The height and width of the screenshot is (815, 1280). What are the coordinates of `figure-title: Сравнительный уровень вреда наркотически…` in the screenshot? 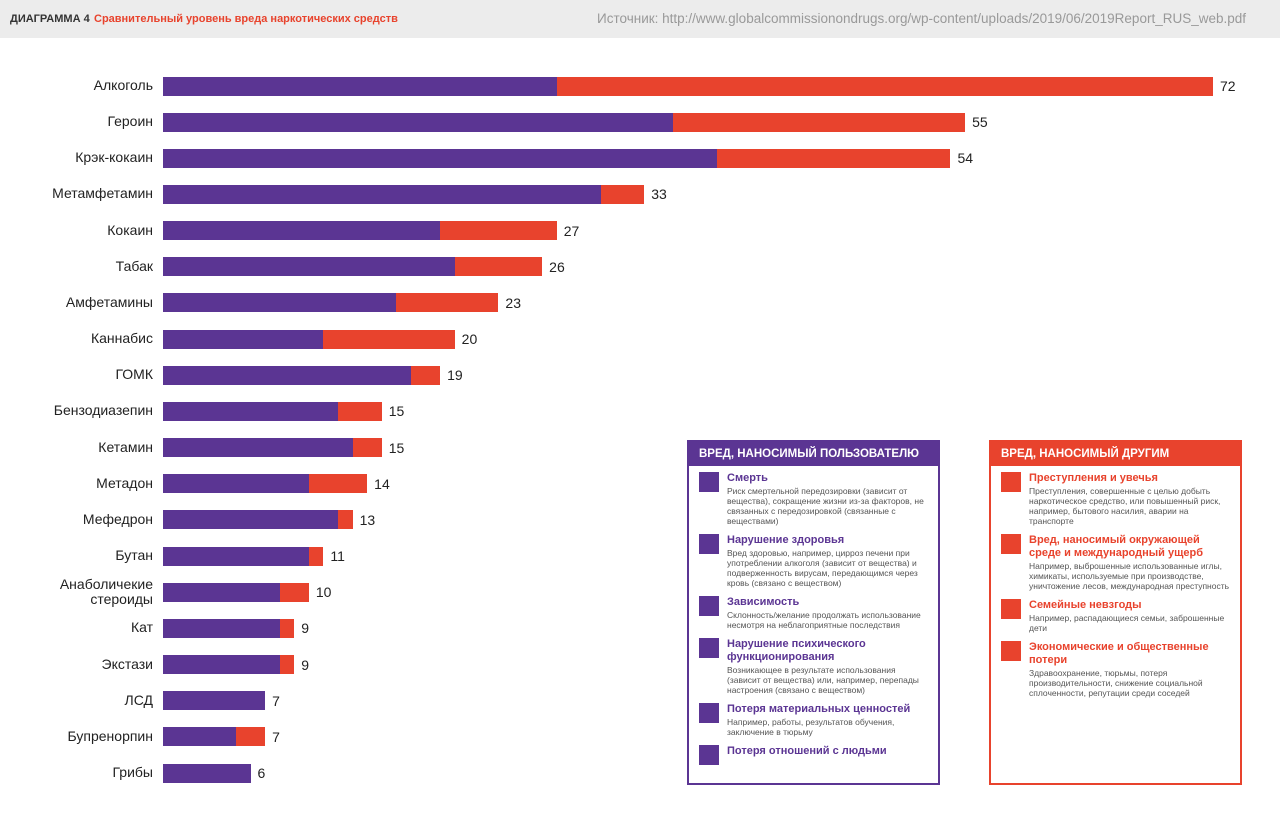 It's located at (246, 19).